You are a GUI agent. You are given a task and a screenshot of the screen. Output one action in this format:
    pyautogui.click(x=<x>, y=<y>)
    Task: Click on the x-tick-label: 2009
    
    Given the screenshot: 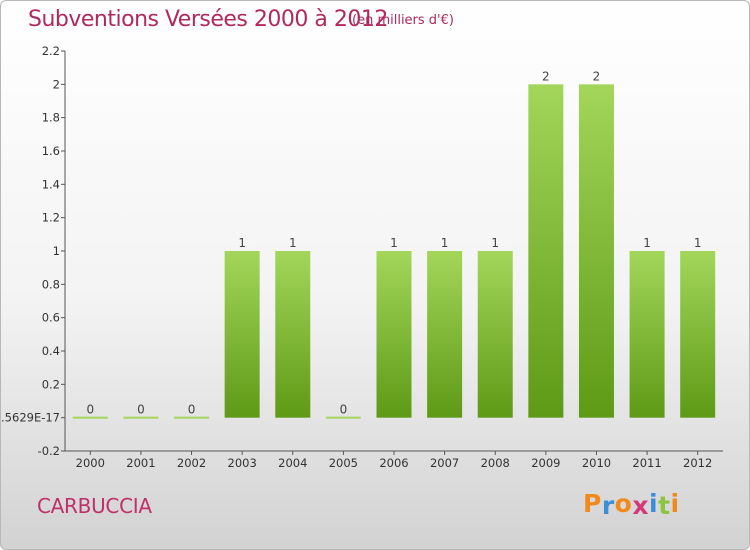 What is the action you would take?
    pyautogui.click(x=545, y=463)
    